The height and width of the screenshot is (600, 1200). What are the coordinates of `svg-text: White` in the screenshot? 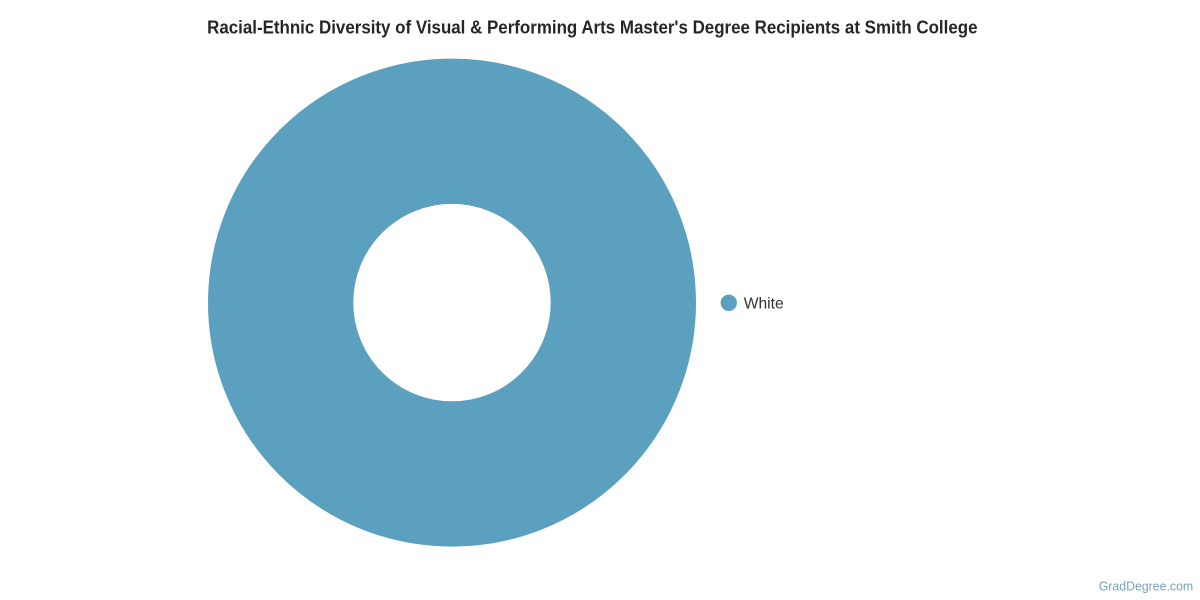 It's located at (764, 303).